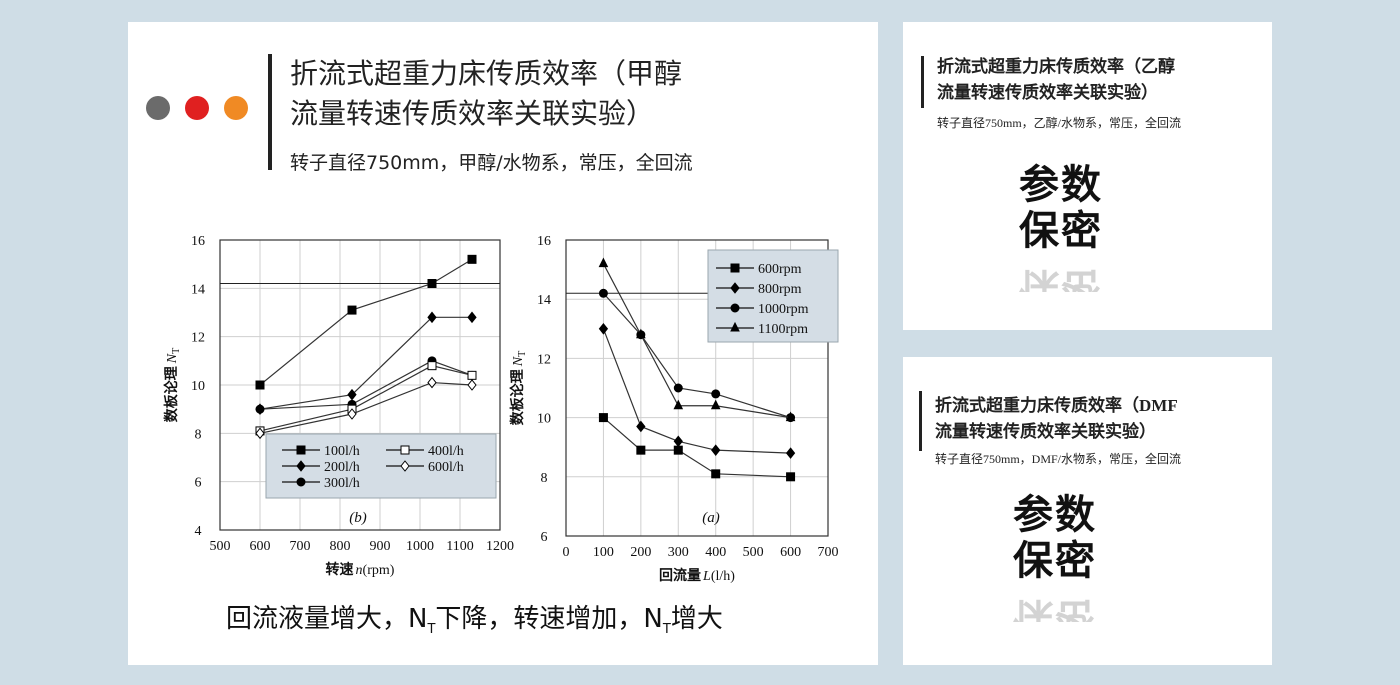 The width and height of the screenshot is (1400, 685). What do you see at coordinates (474, 621) in the screenshot?
I see `conclusion-text: 回流液量增大，NT下降，转速增加，NT增大` at bounding box center [474, 621].